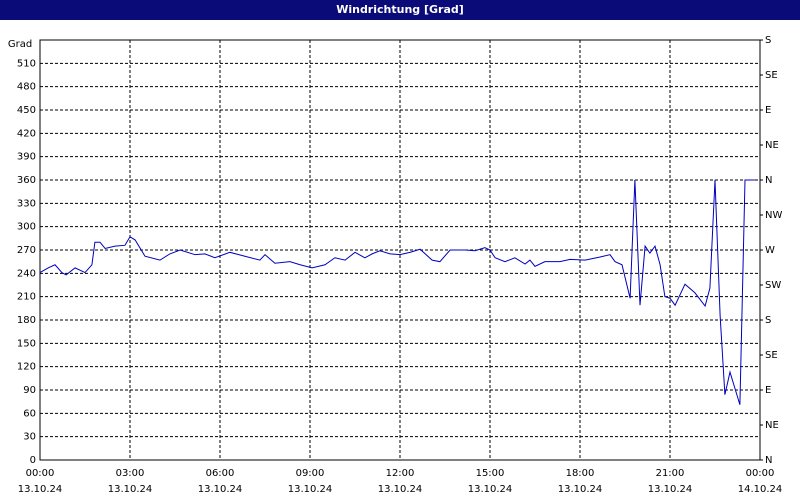 This screenshot has height=504, width=800. What do you see at coordinates (770, 250) in the screenshot?
I see `y2-tick-label: W` at bounding box center [770, 250].